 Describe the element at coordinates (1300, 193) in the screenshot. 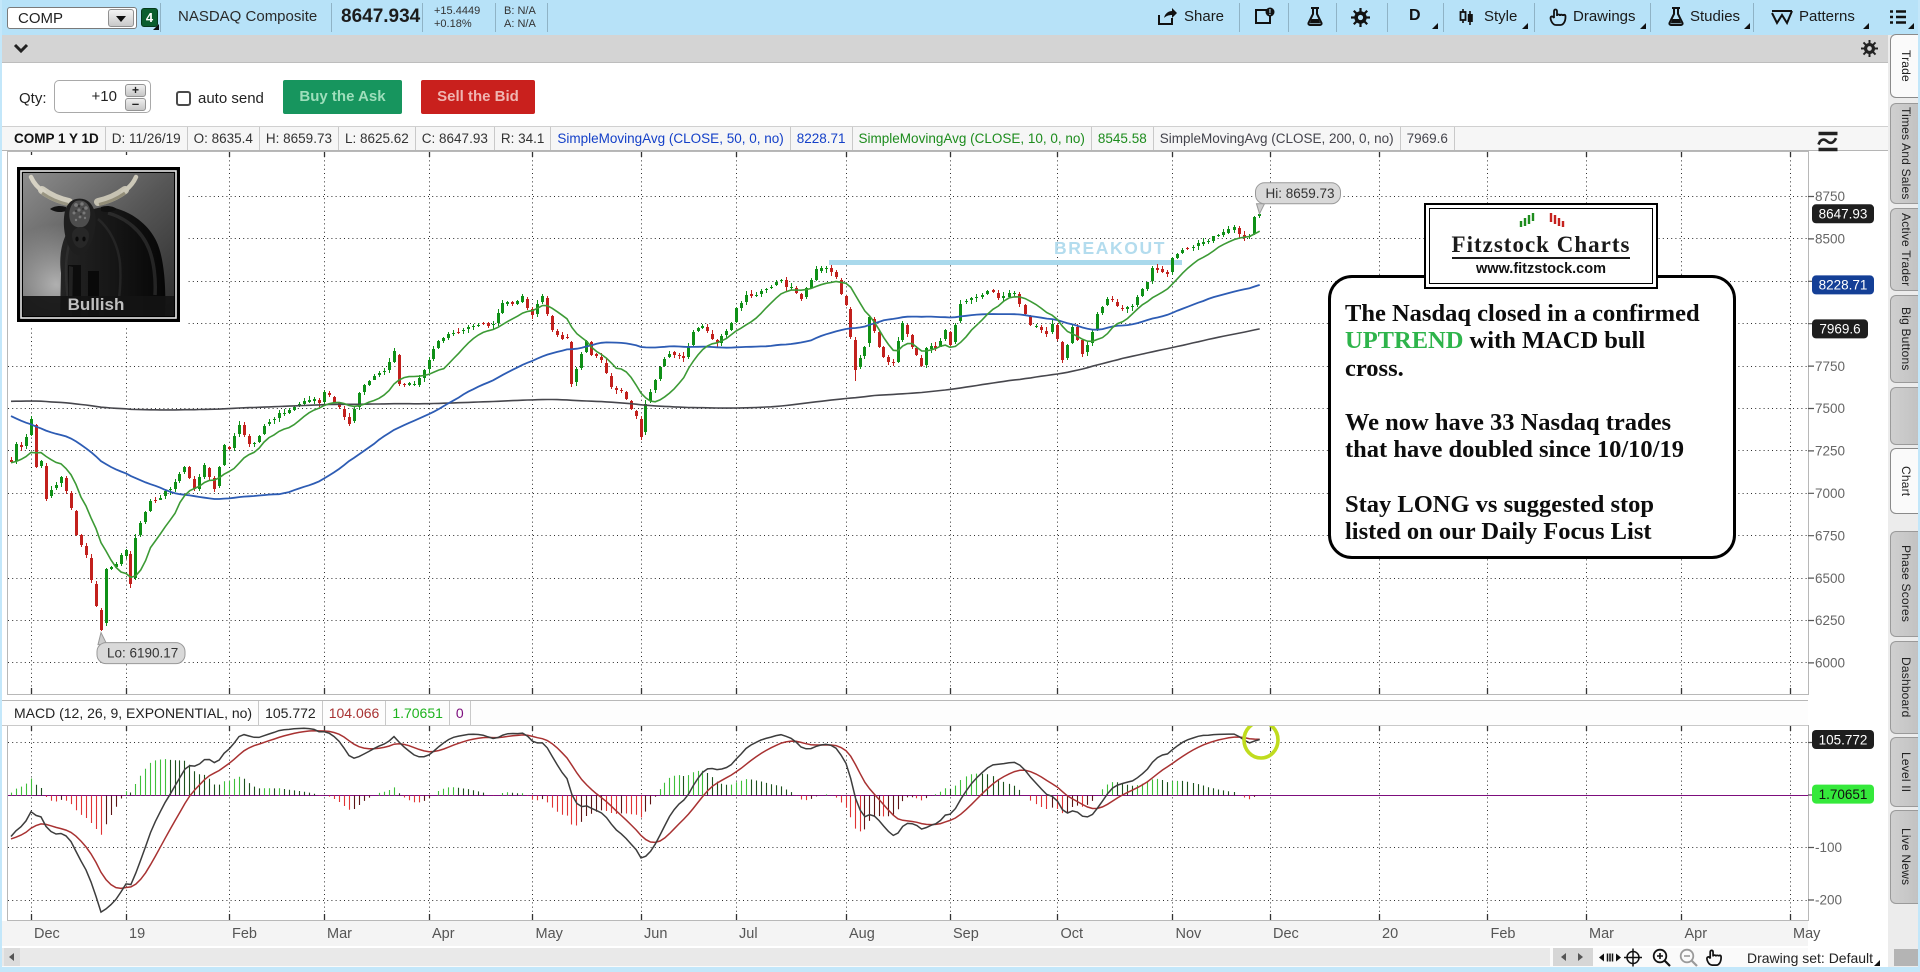

I see `svg-text: Hi: 8659.73` at that location.